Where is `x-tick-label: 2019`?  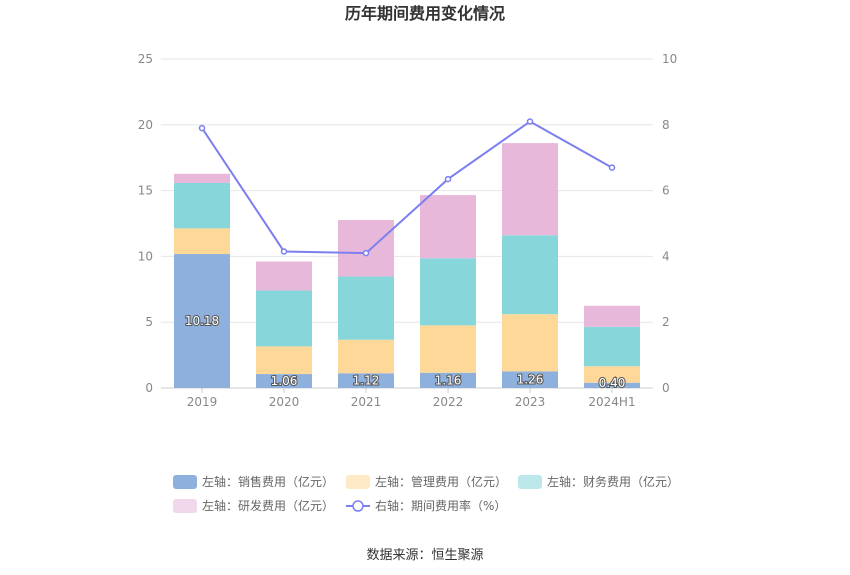 x-tick-label: 2019 is located at coordinates (202, 402).